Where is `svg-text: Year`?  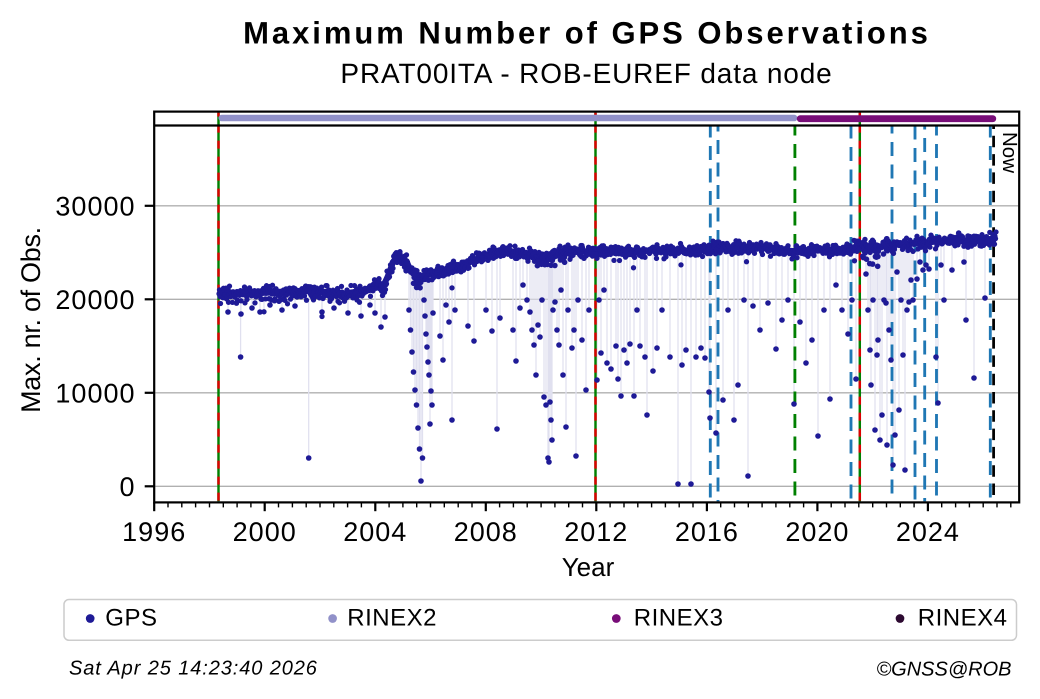 svg-text: Year is located at coordinates (588, 567).